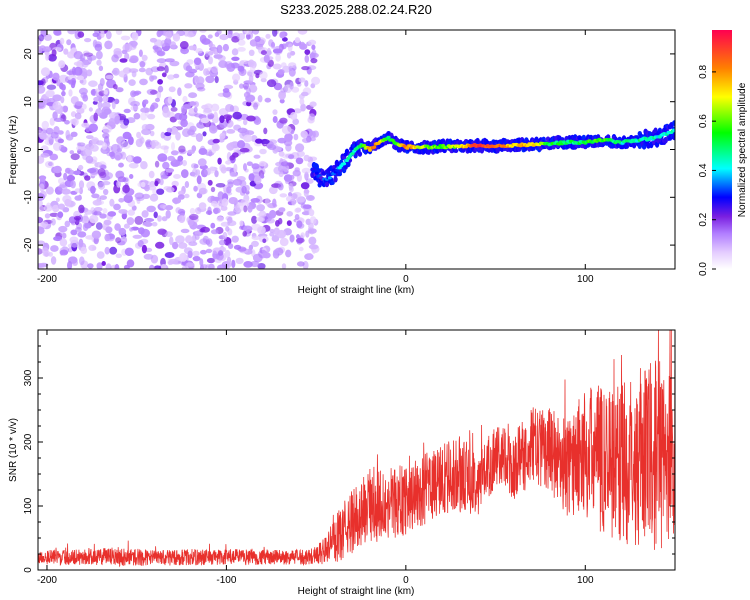 This screenshot has height=600, width=750. I want to click on x-tick-label: 100, so click(585, 279).